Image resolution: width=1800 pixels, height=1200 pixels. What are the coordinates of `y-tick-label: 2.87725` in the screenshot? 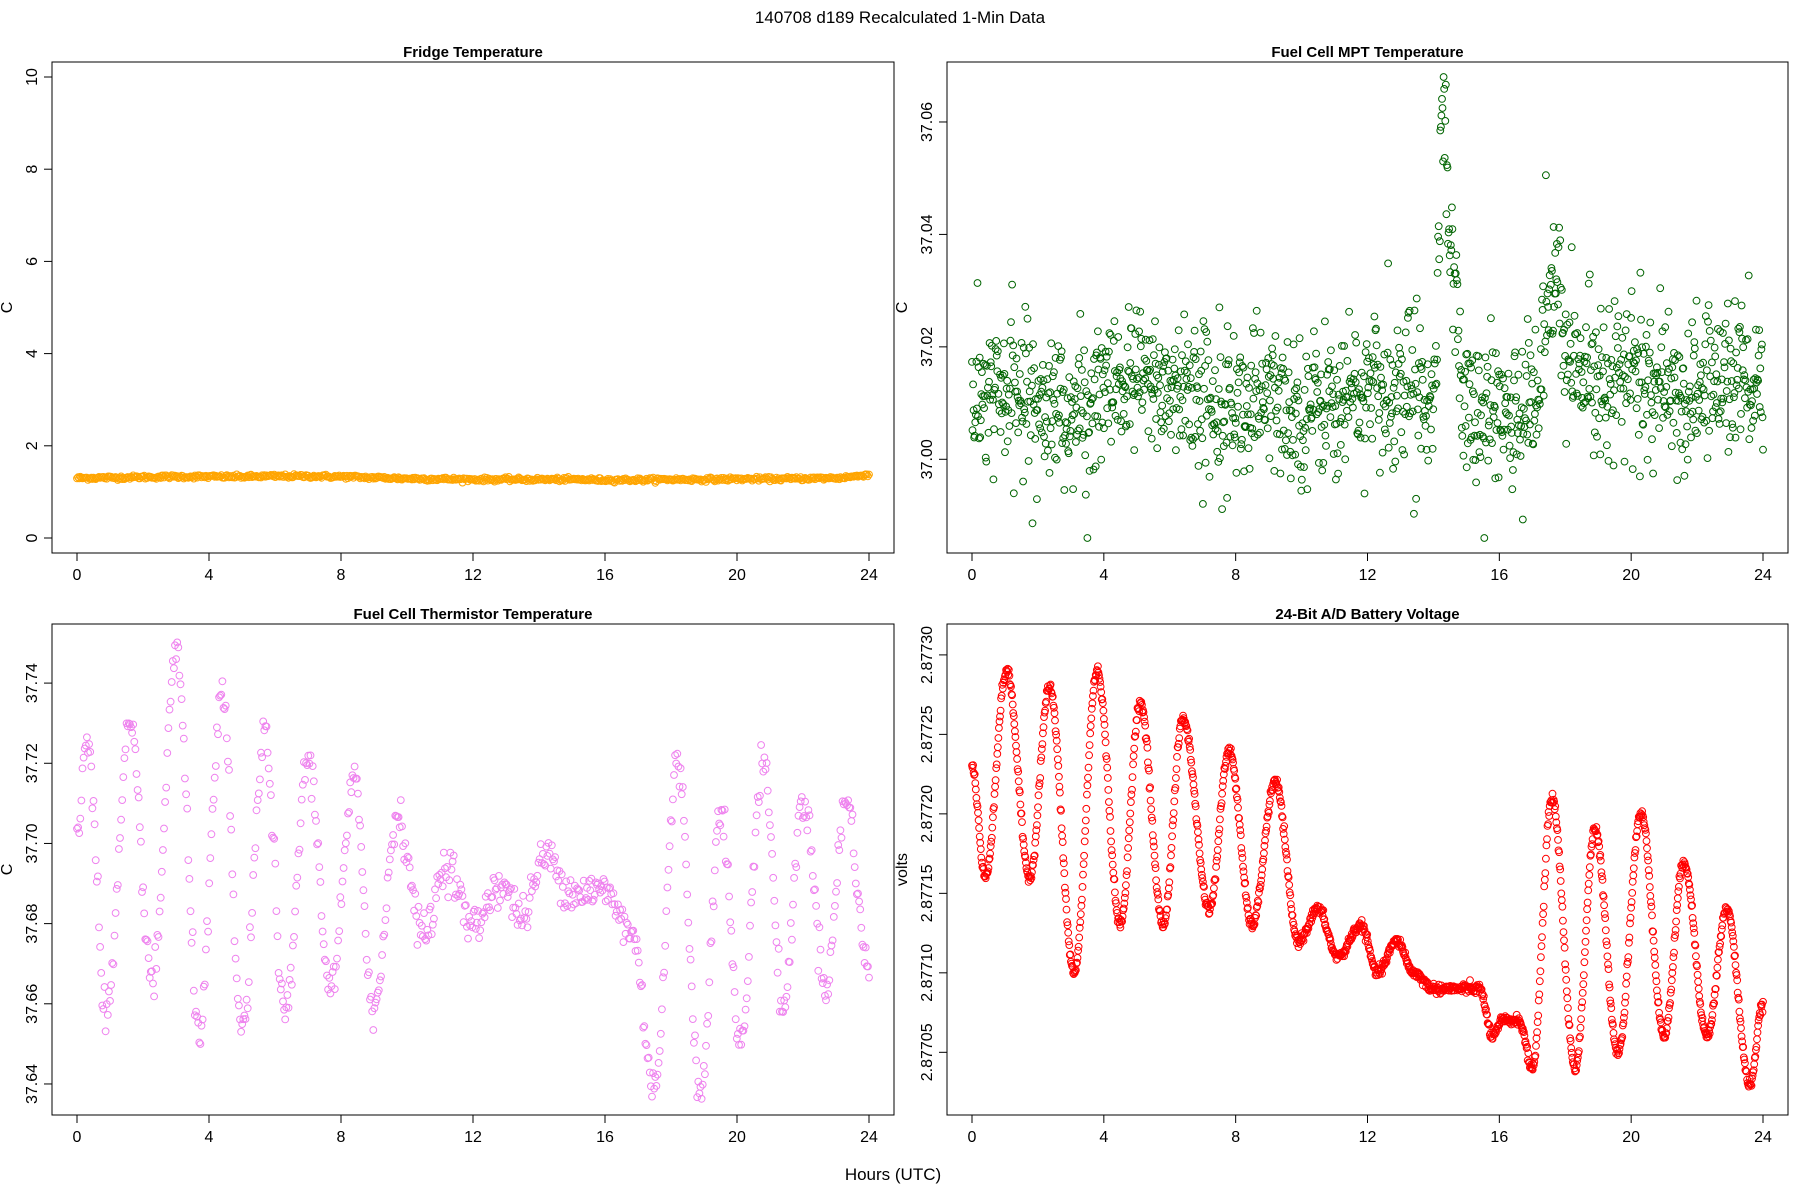 It's located at (927, 734).